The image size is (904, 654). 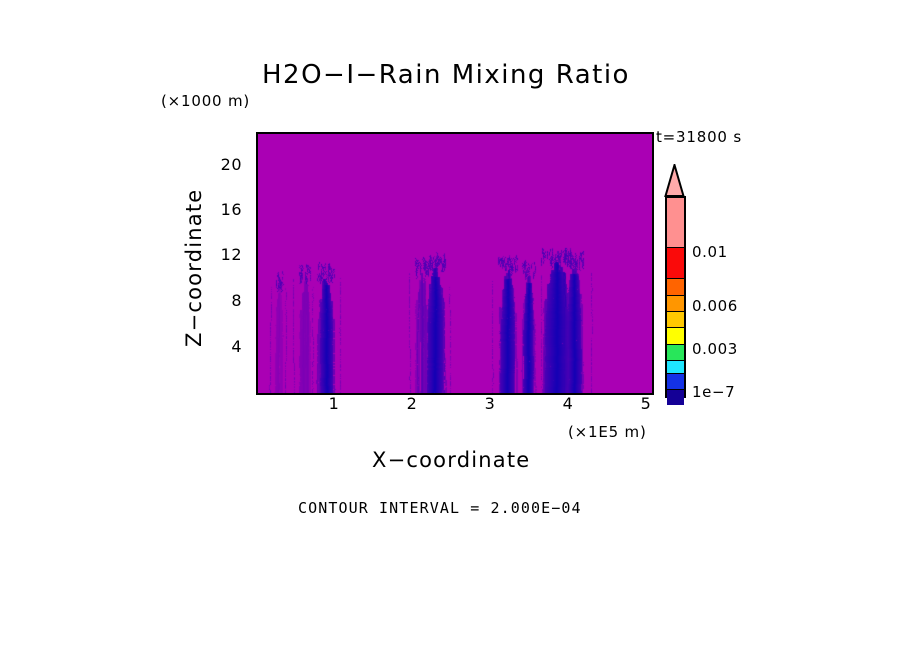 I want to click on x-tick-label: 4, so click(x=568, y=403).